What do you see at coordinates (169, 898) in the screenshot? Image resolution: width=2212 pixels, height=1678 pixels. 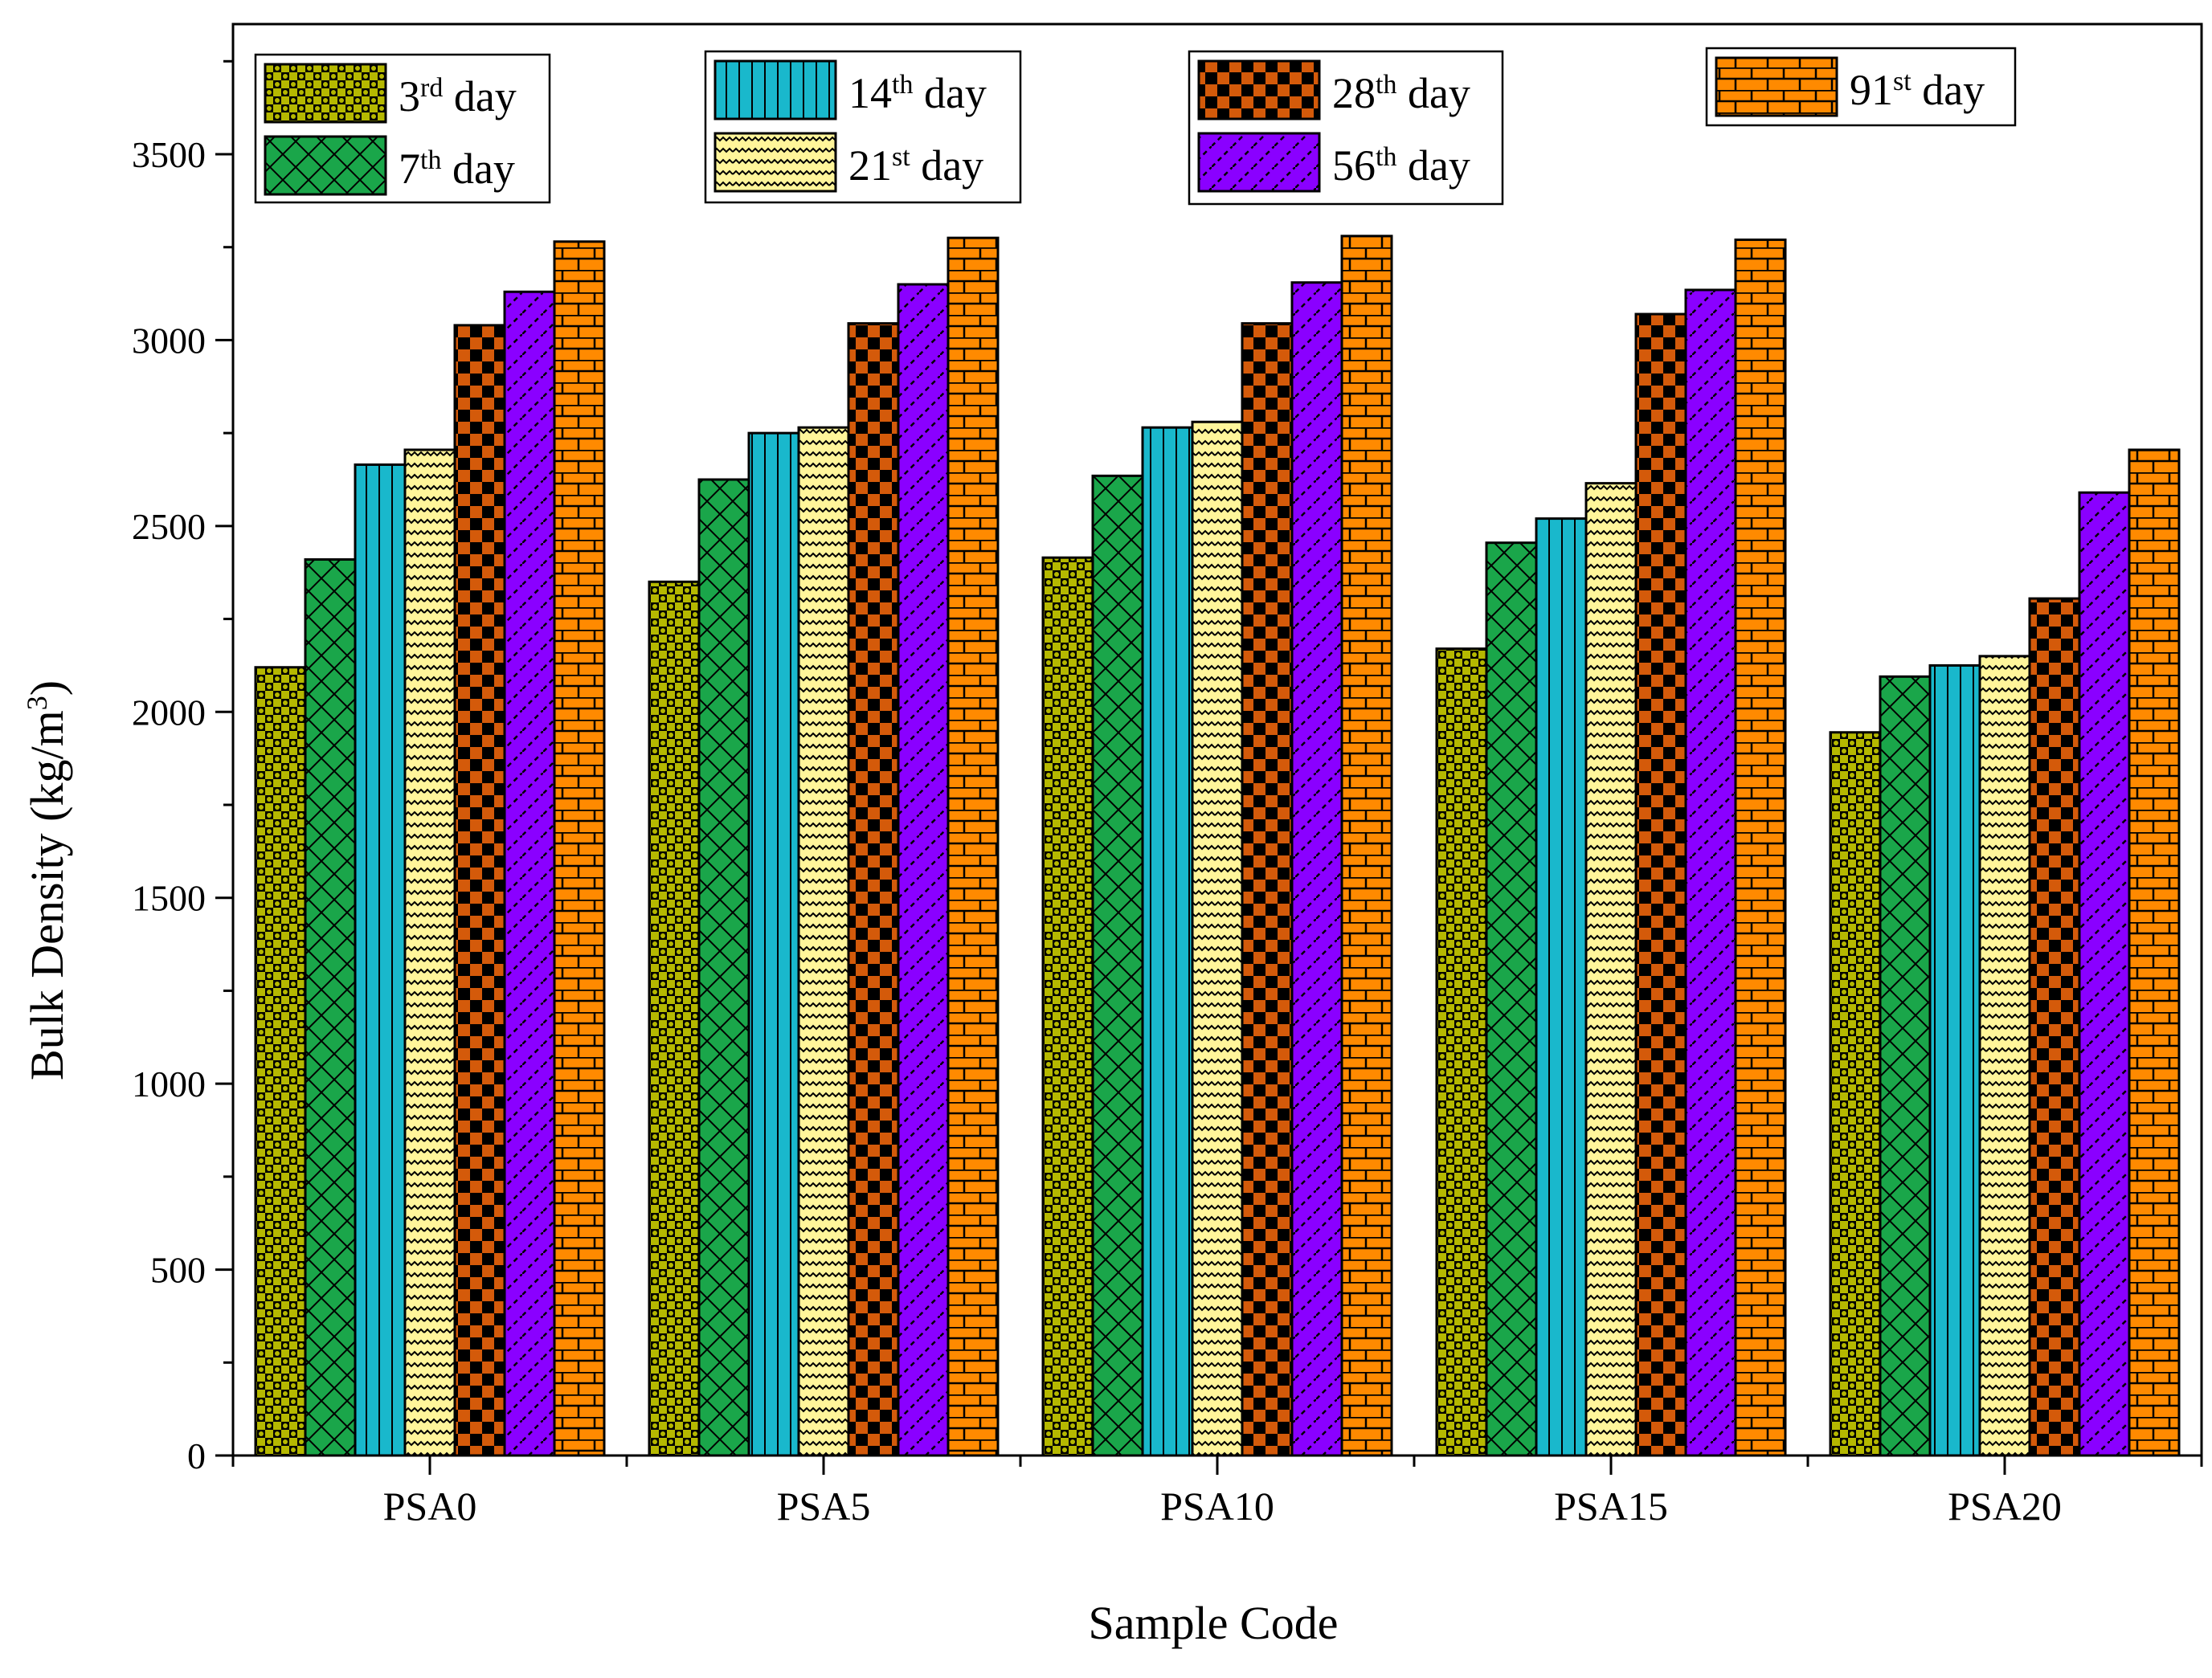 I see `y-tick-label-1500: 1500` at bounding box center [169, 898].